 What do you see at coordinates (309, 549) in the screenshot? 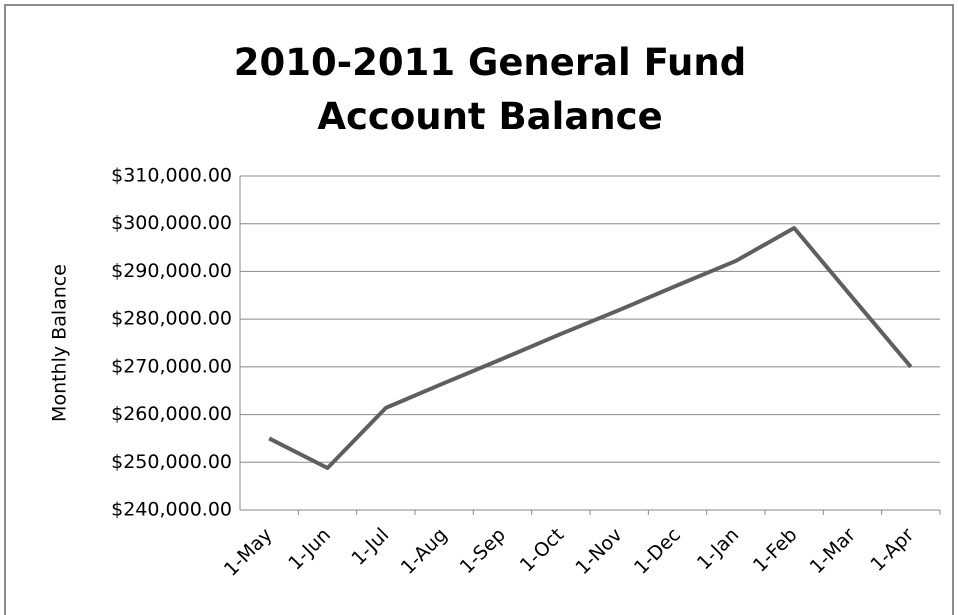
I see `x-tick-label: 1-Jun` at bounding box center [309, 549].